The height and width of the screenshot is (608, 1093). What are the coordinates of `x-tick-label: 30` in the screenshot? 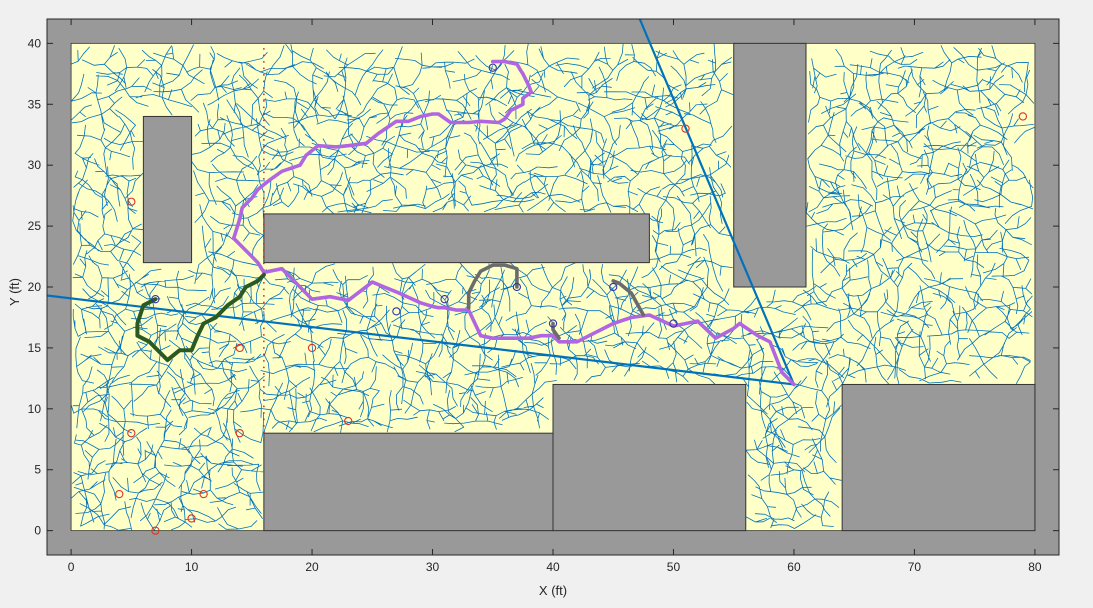 It's located at (433, 567).